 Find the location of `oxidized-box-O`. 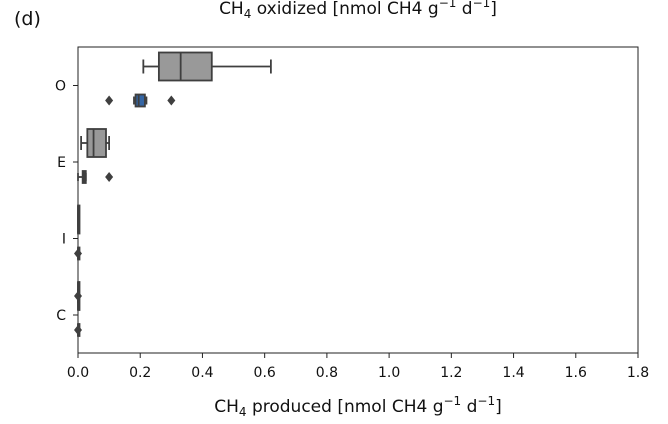

oxidized-box-O is located at coordinates (207, 66).